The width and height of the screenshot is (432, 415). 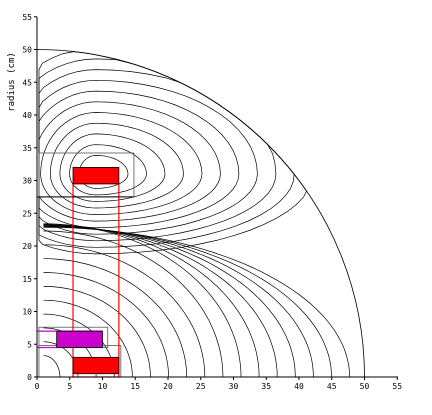 What do you see at coordinates (37, 386) in the screenshot?
I see `x-tick-label: 0` at bounding box center [37, 386].